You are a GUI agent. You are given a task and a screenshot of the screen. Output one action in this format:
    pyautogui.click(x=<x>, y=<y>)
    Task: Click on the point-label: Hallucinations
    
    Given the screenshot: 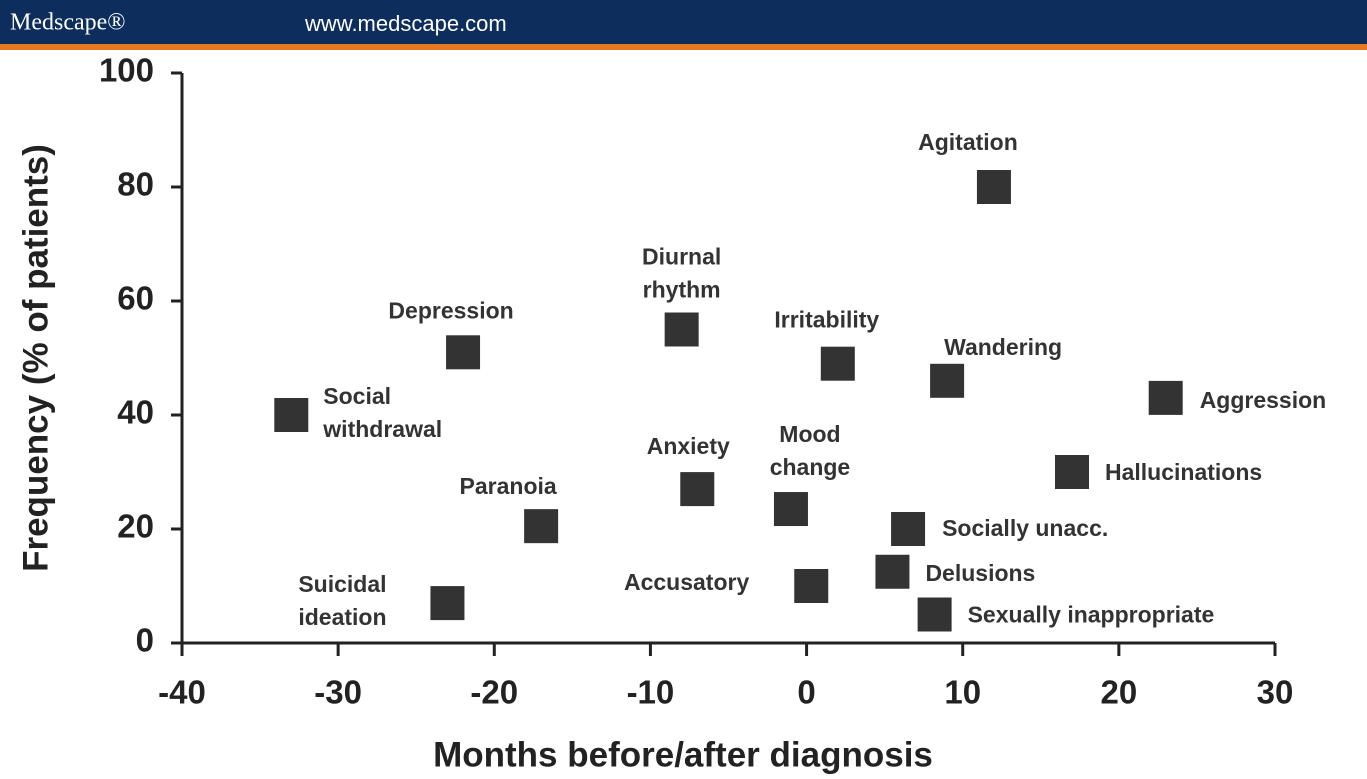 What is the action you would take?
    pyautogui.click(x=1183, y=472)
    